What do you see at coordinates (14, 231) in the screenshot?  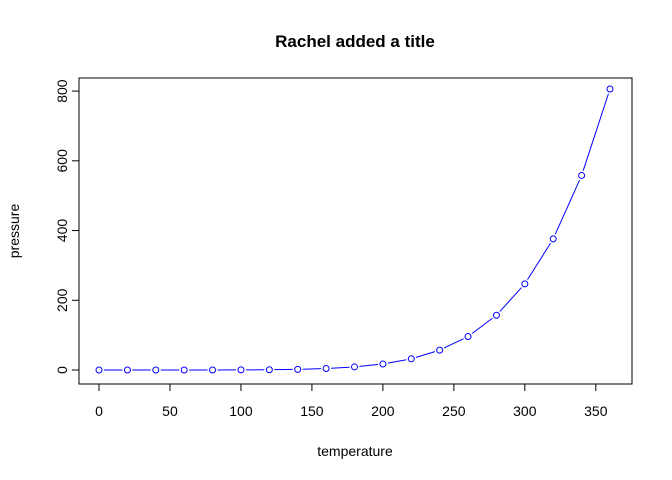 I see `y-axis-label: pressure` at bounding box center [14, 231].